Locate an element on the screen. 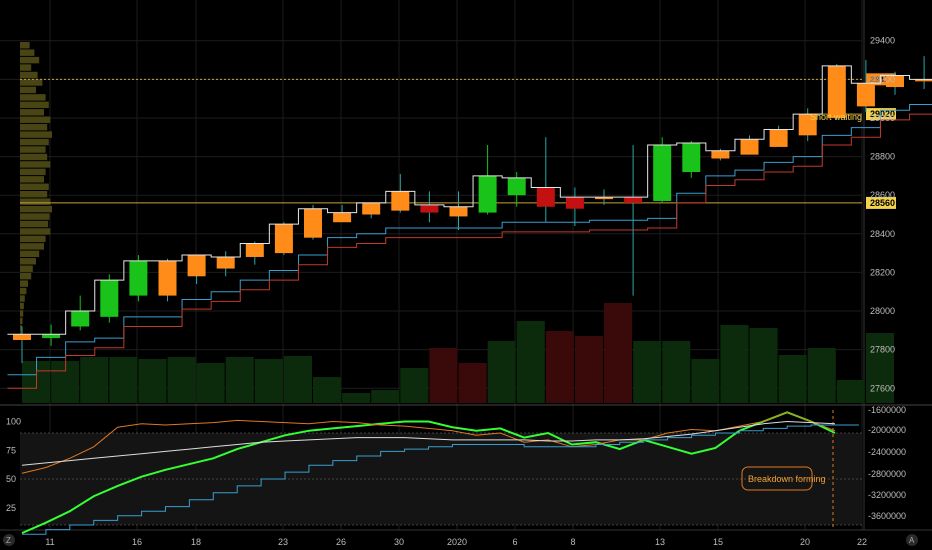  timezone-badge is located at coordinates (9, 540).